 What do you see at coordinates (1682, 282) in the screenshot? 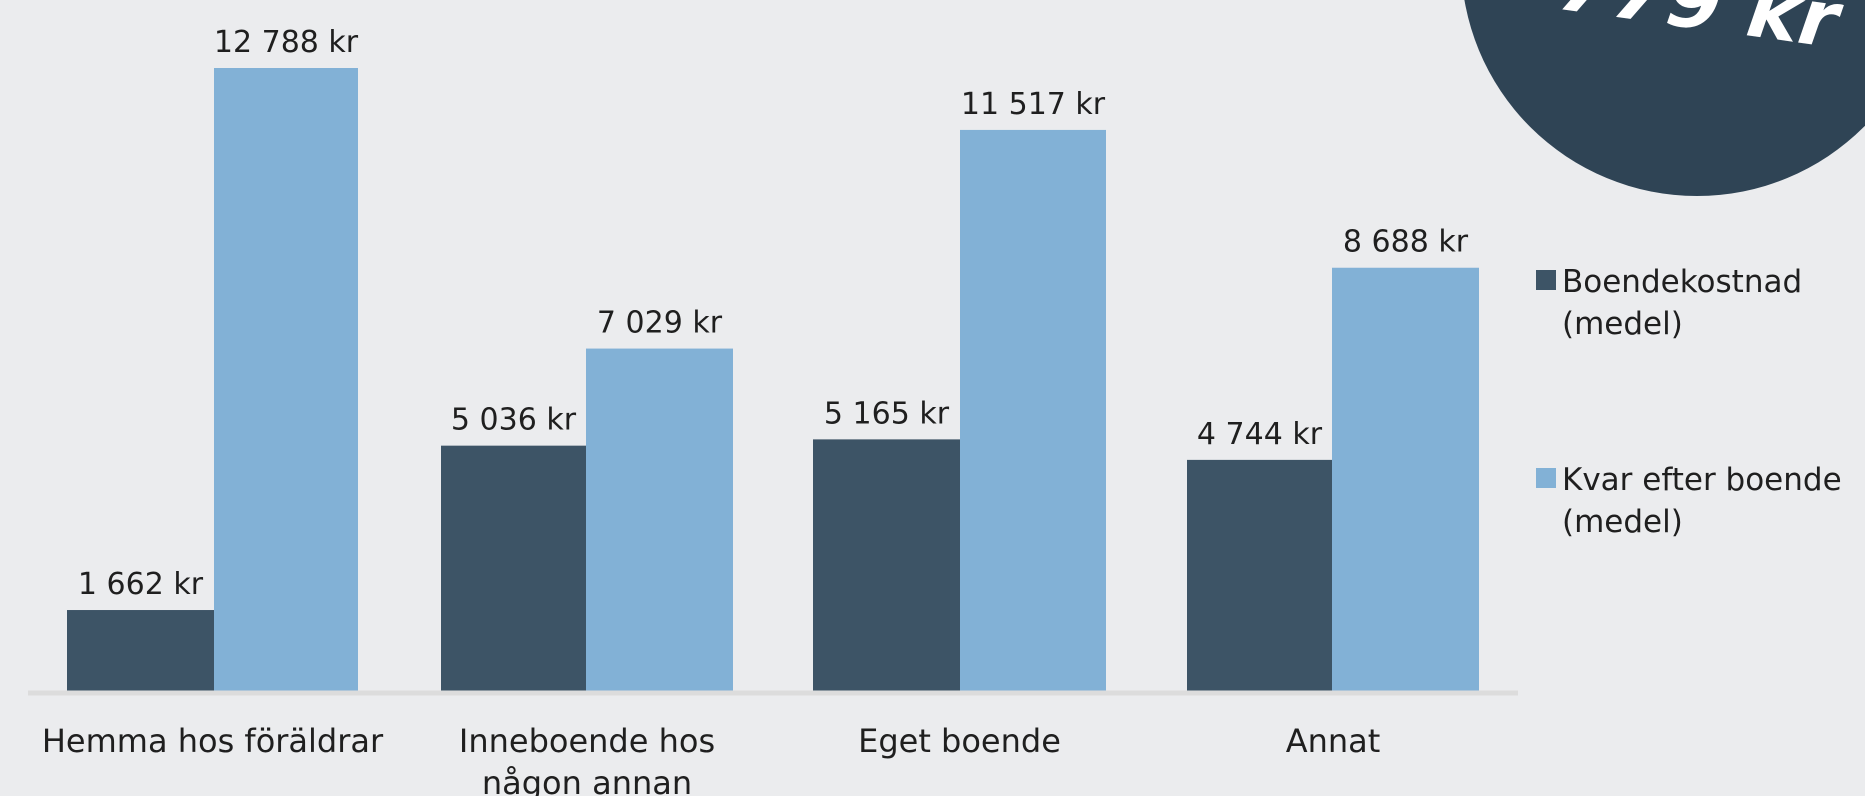
I see `legend-label-0-0: Boendekostnad` at bounding box center [1682, 282].